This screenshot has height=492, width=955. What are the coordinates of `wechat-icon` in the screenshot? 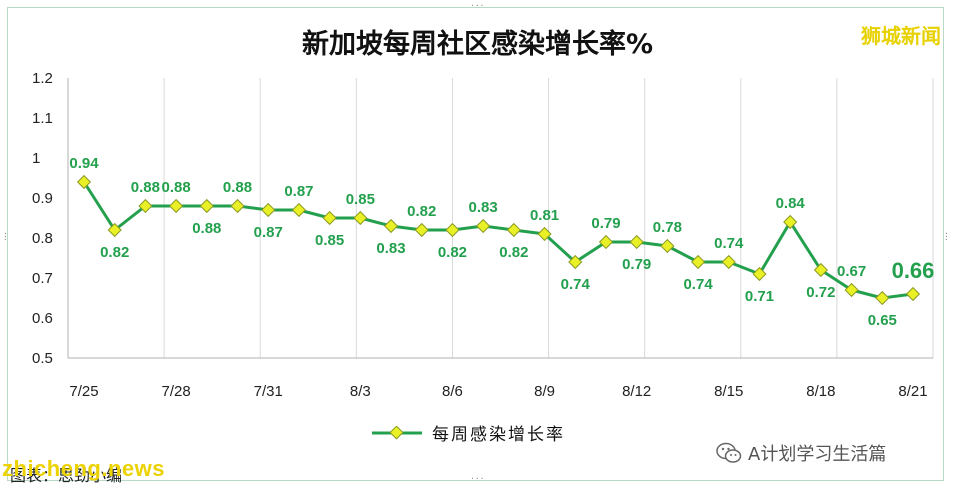 It's located at (729, 452).